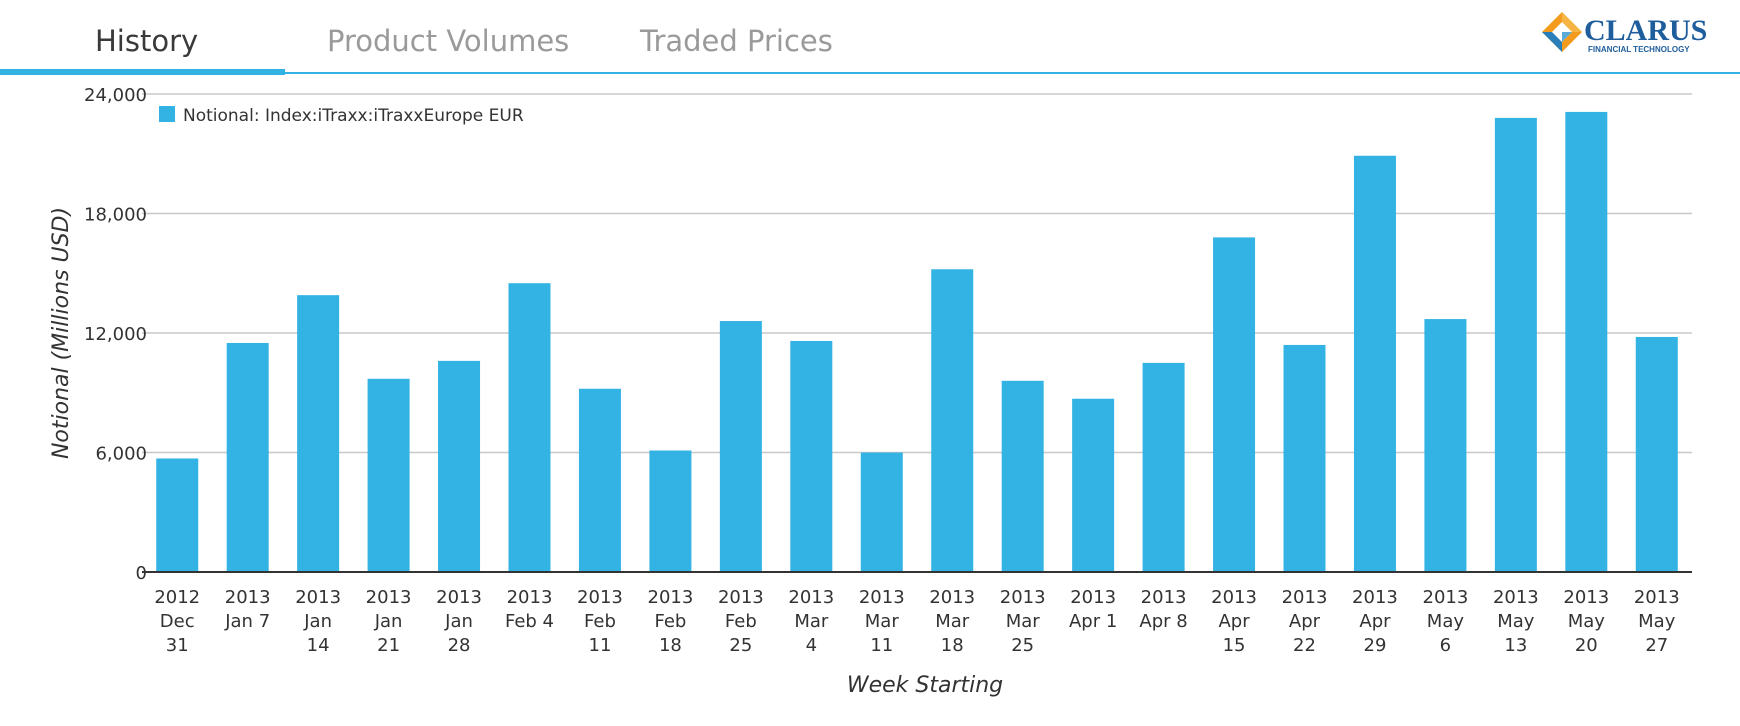  What do you see at coordinates (167, 114) in the screenshot?
I see `legend-swatch` at bounding box center [167, 114].